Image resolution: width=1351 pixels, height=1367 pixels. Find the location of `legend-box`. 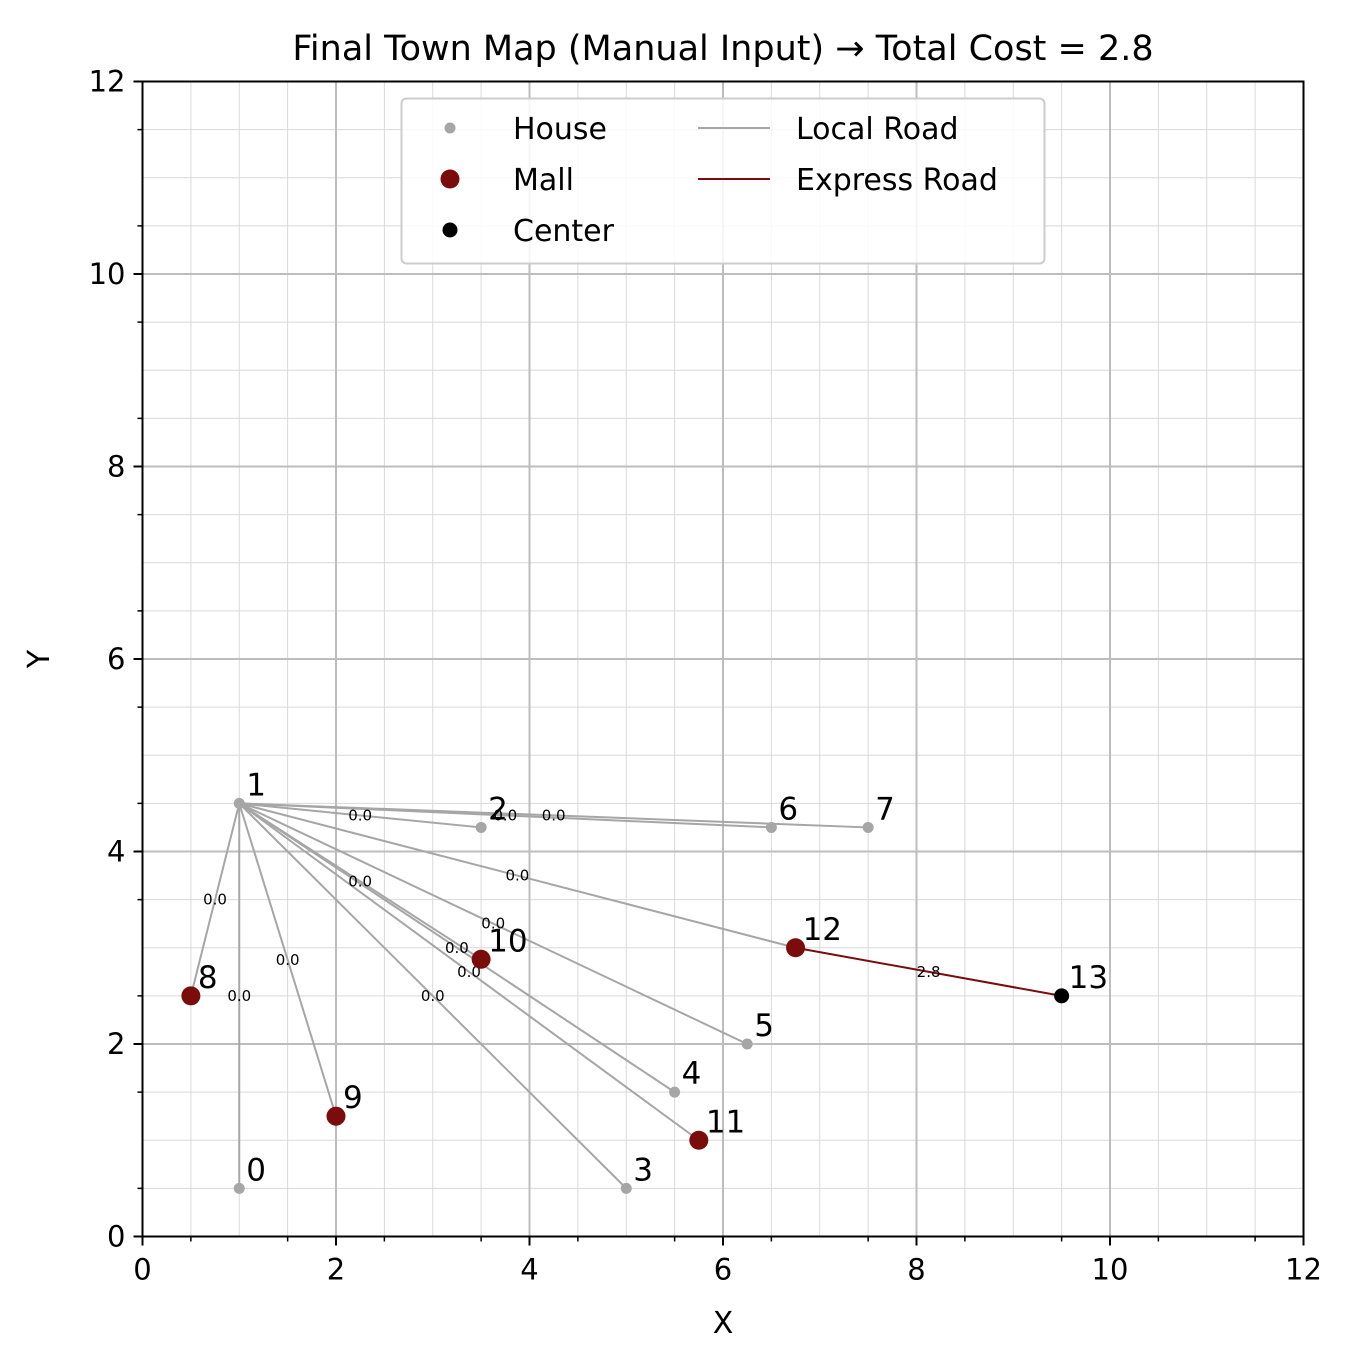

legend-box is located at coordinates (723, 181).